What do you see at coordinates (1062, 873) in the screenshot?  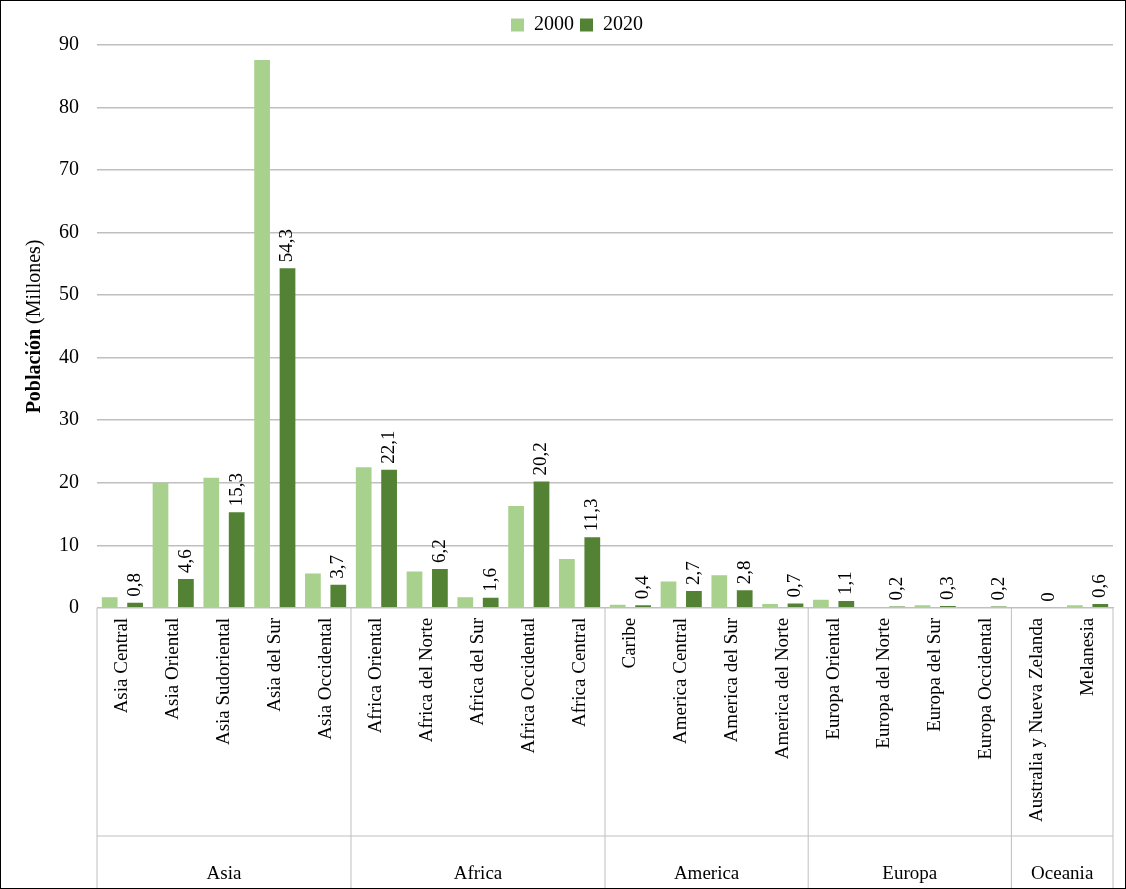 I see `text: Oceania` at bounding box center [1062, 873].